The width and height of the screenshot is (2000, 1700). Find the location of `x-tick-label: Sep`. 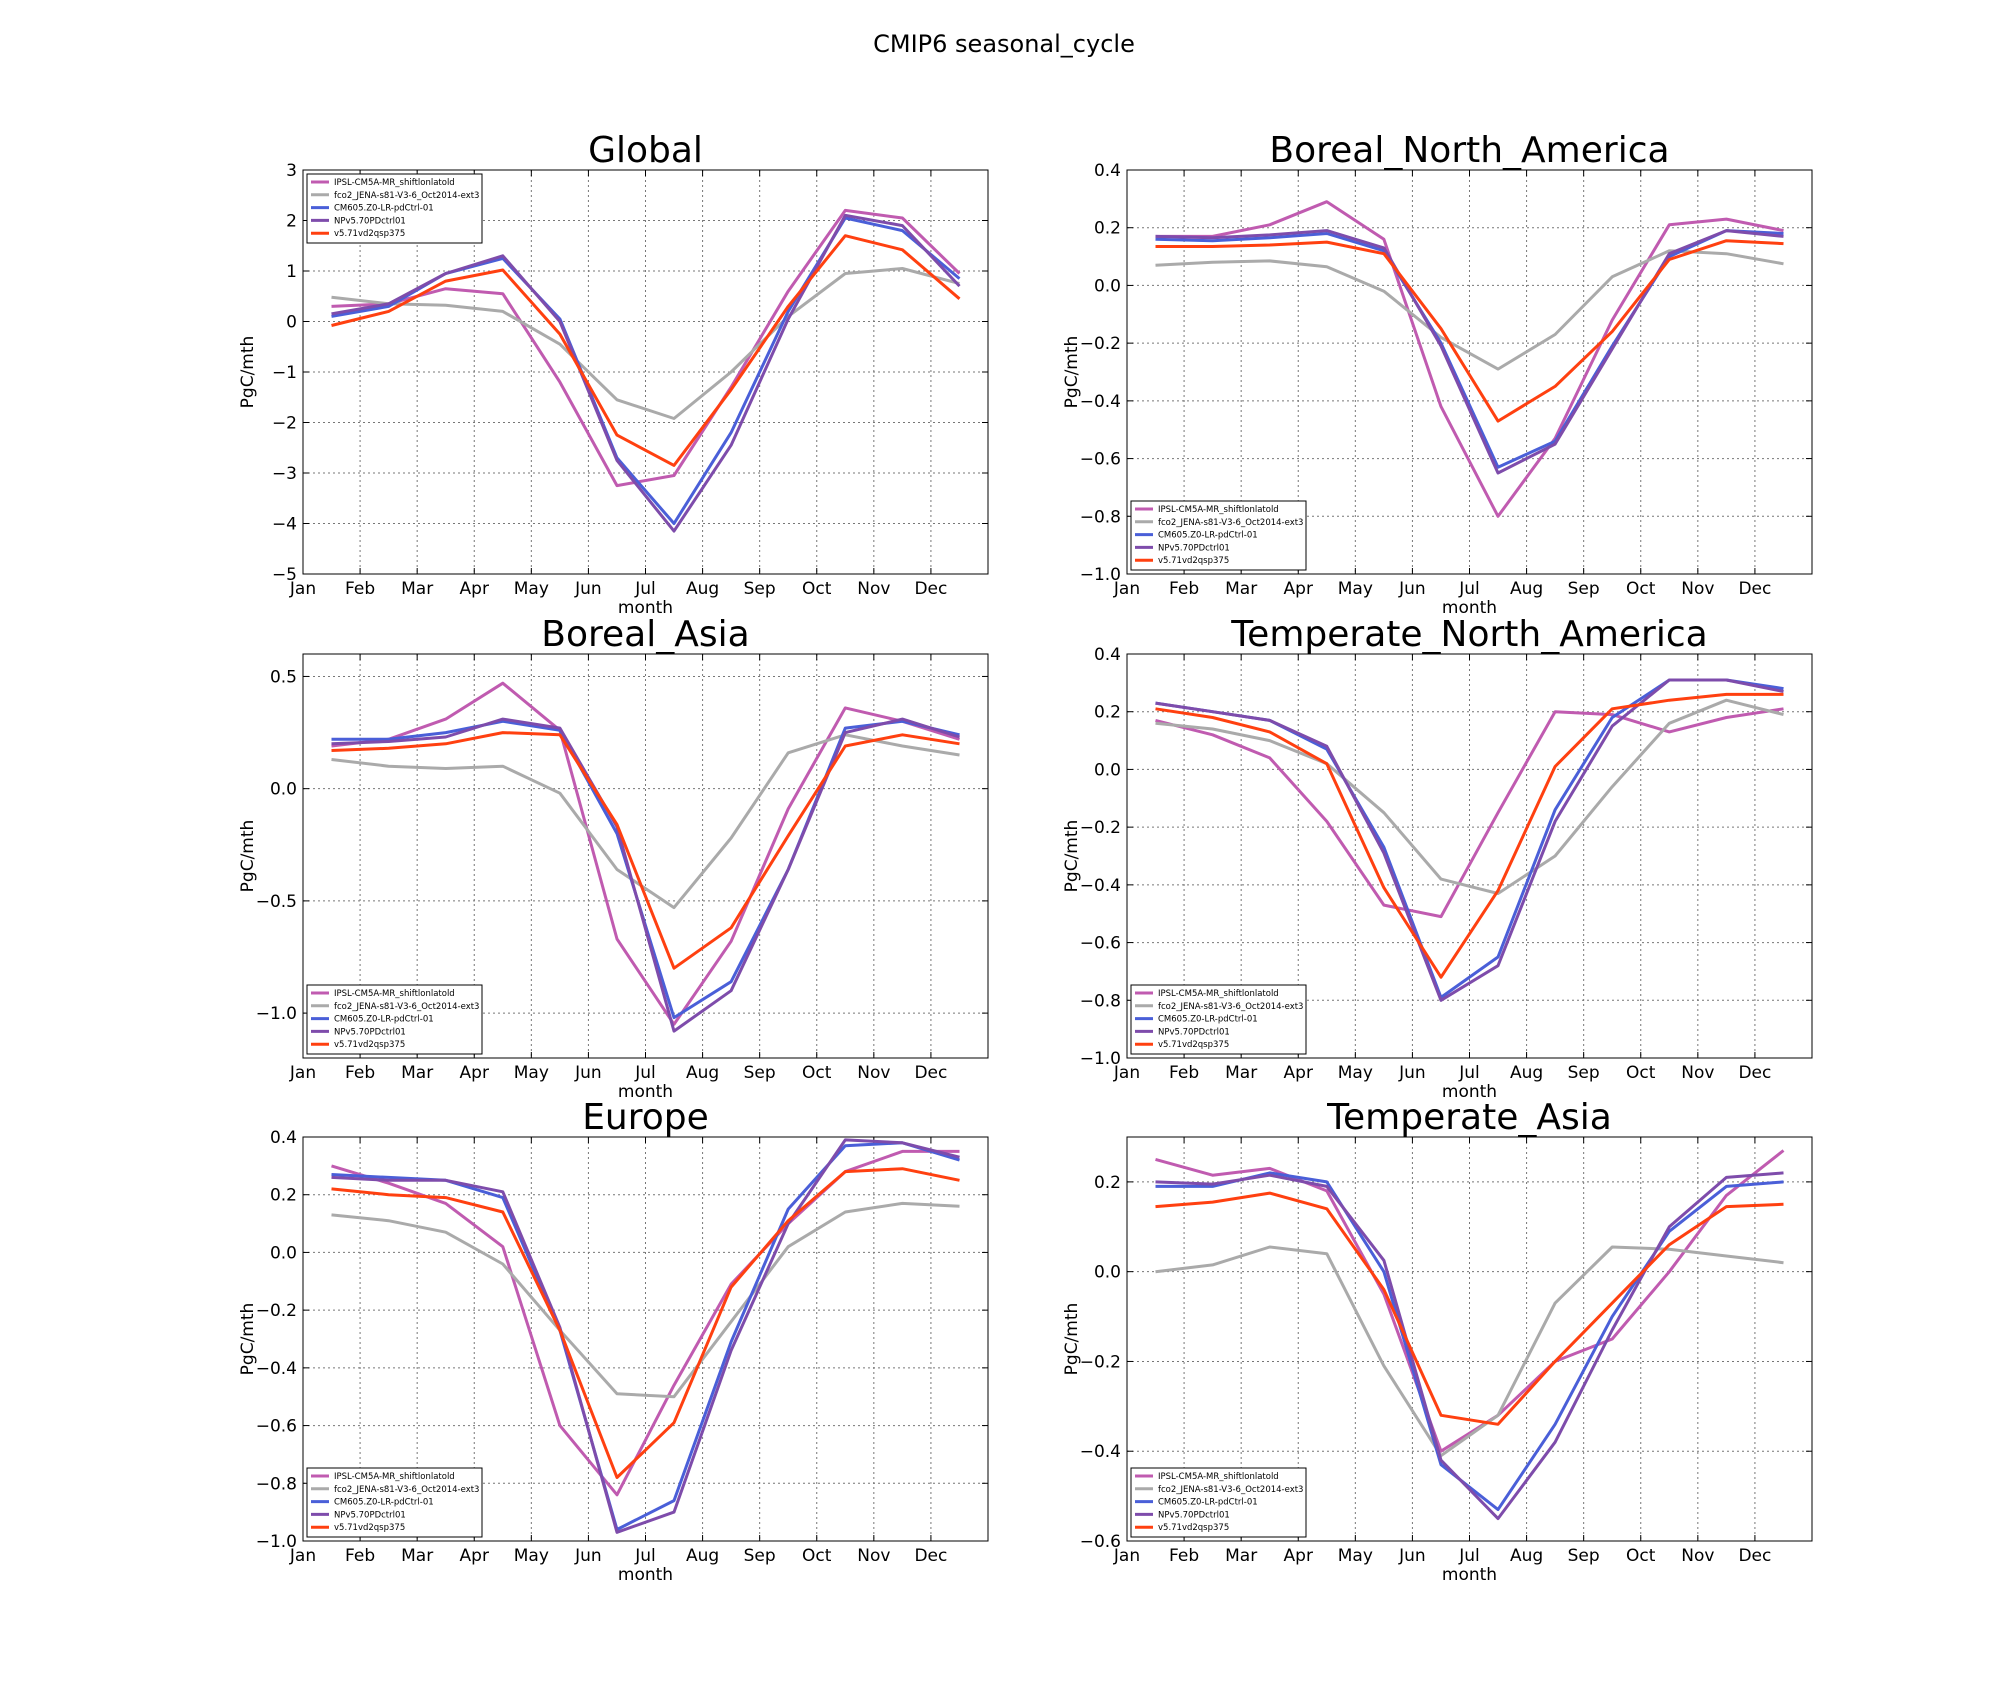

x-tick-label: Sep is located at coordinates (1584, 589).